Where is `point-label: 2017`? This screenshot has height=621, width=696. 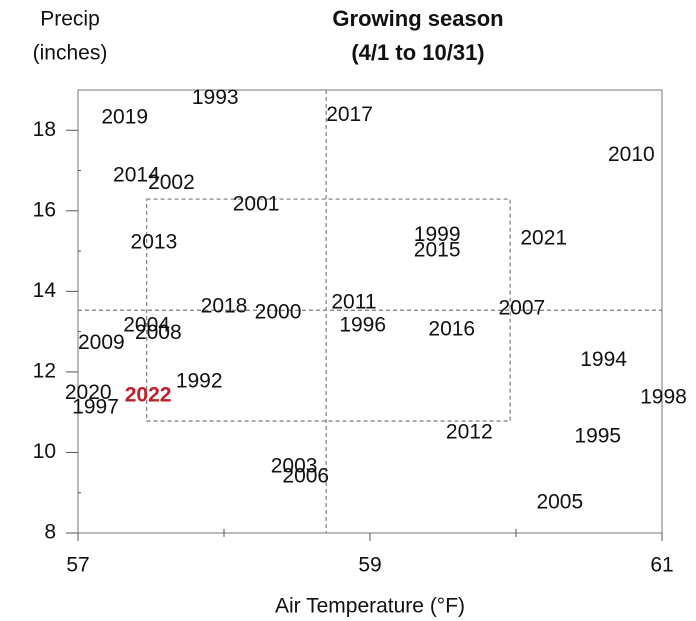
point-label: 2017 is located at coordinates (349, 114).